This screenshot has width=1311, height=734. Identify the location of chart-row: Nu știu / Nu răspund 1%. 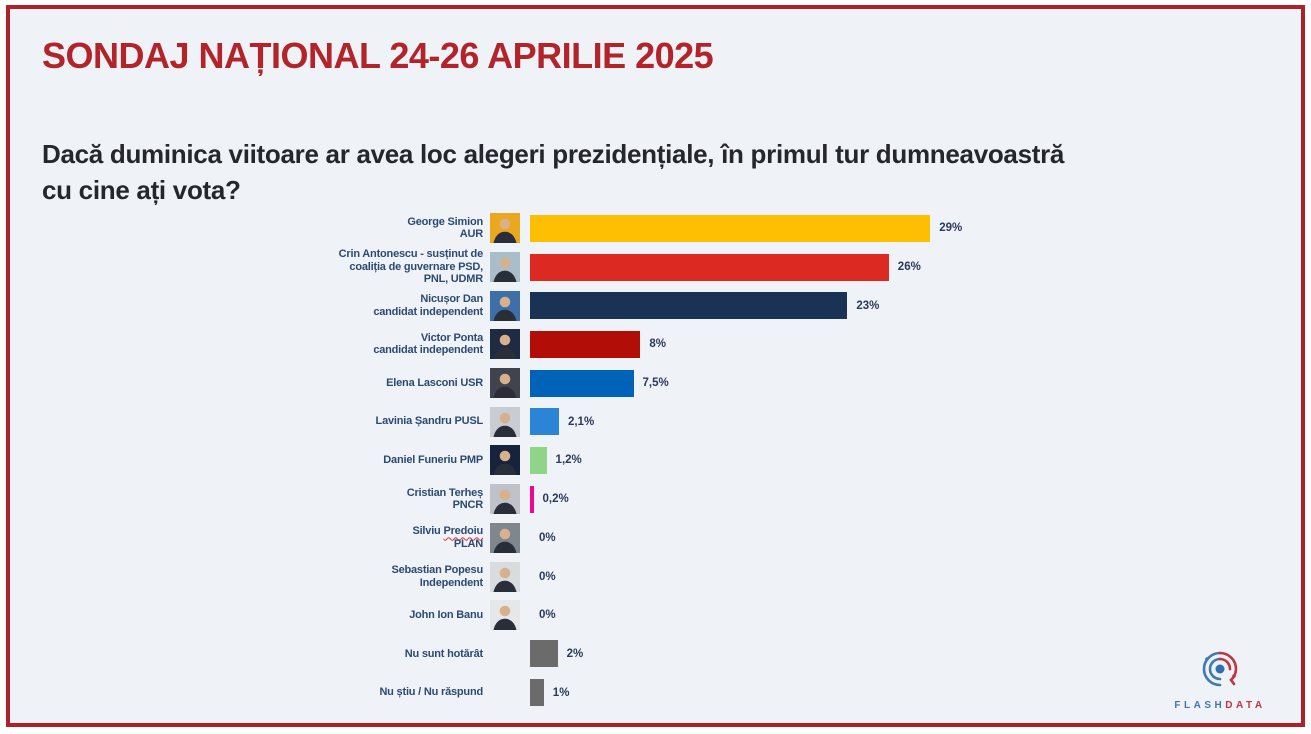
(655, 692).